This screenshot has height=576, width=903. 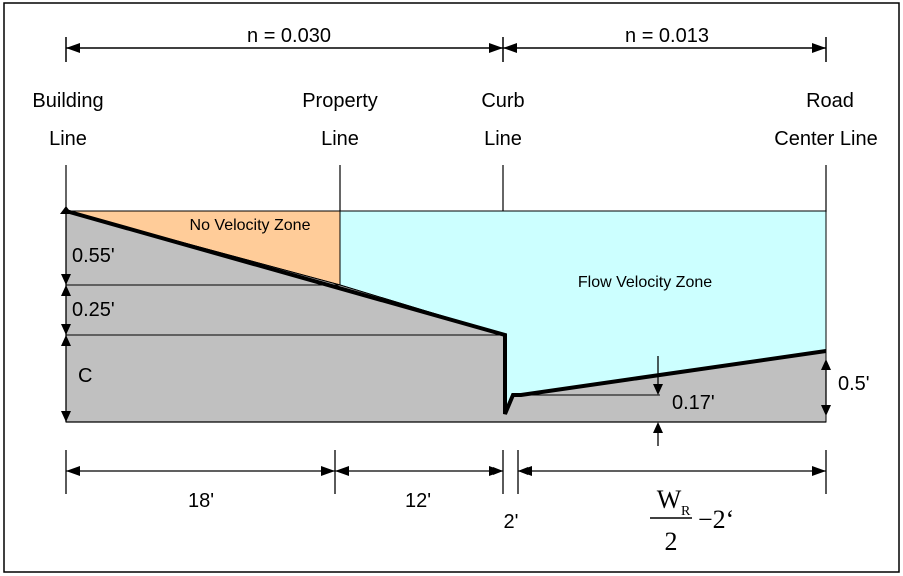 What do you see at coordinates (250, 225) in the screenshot?
I see `no-velocity-zone-label: No Velocity Zone` at bounding box center [250, 225].